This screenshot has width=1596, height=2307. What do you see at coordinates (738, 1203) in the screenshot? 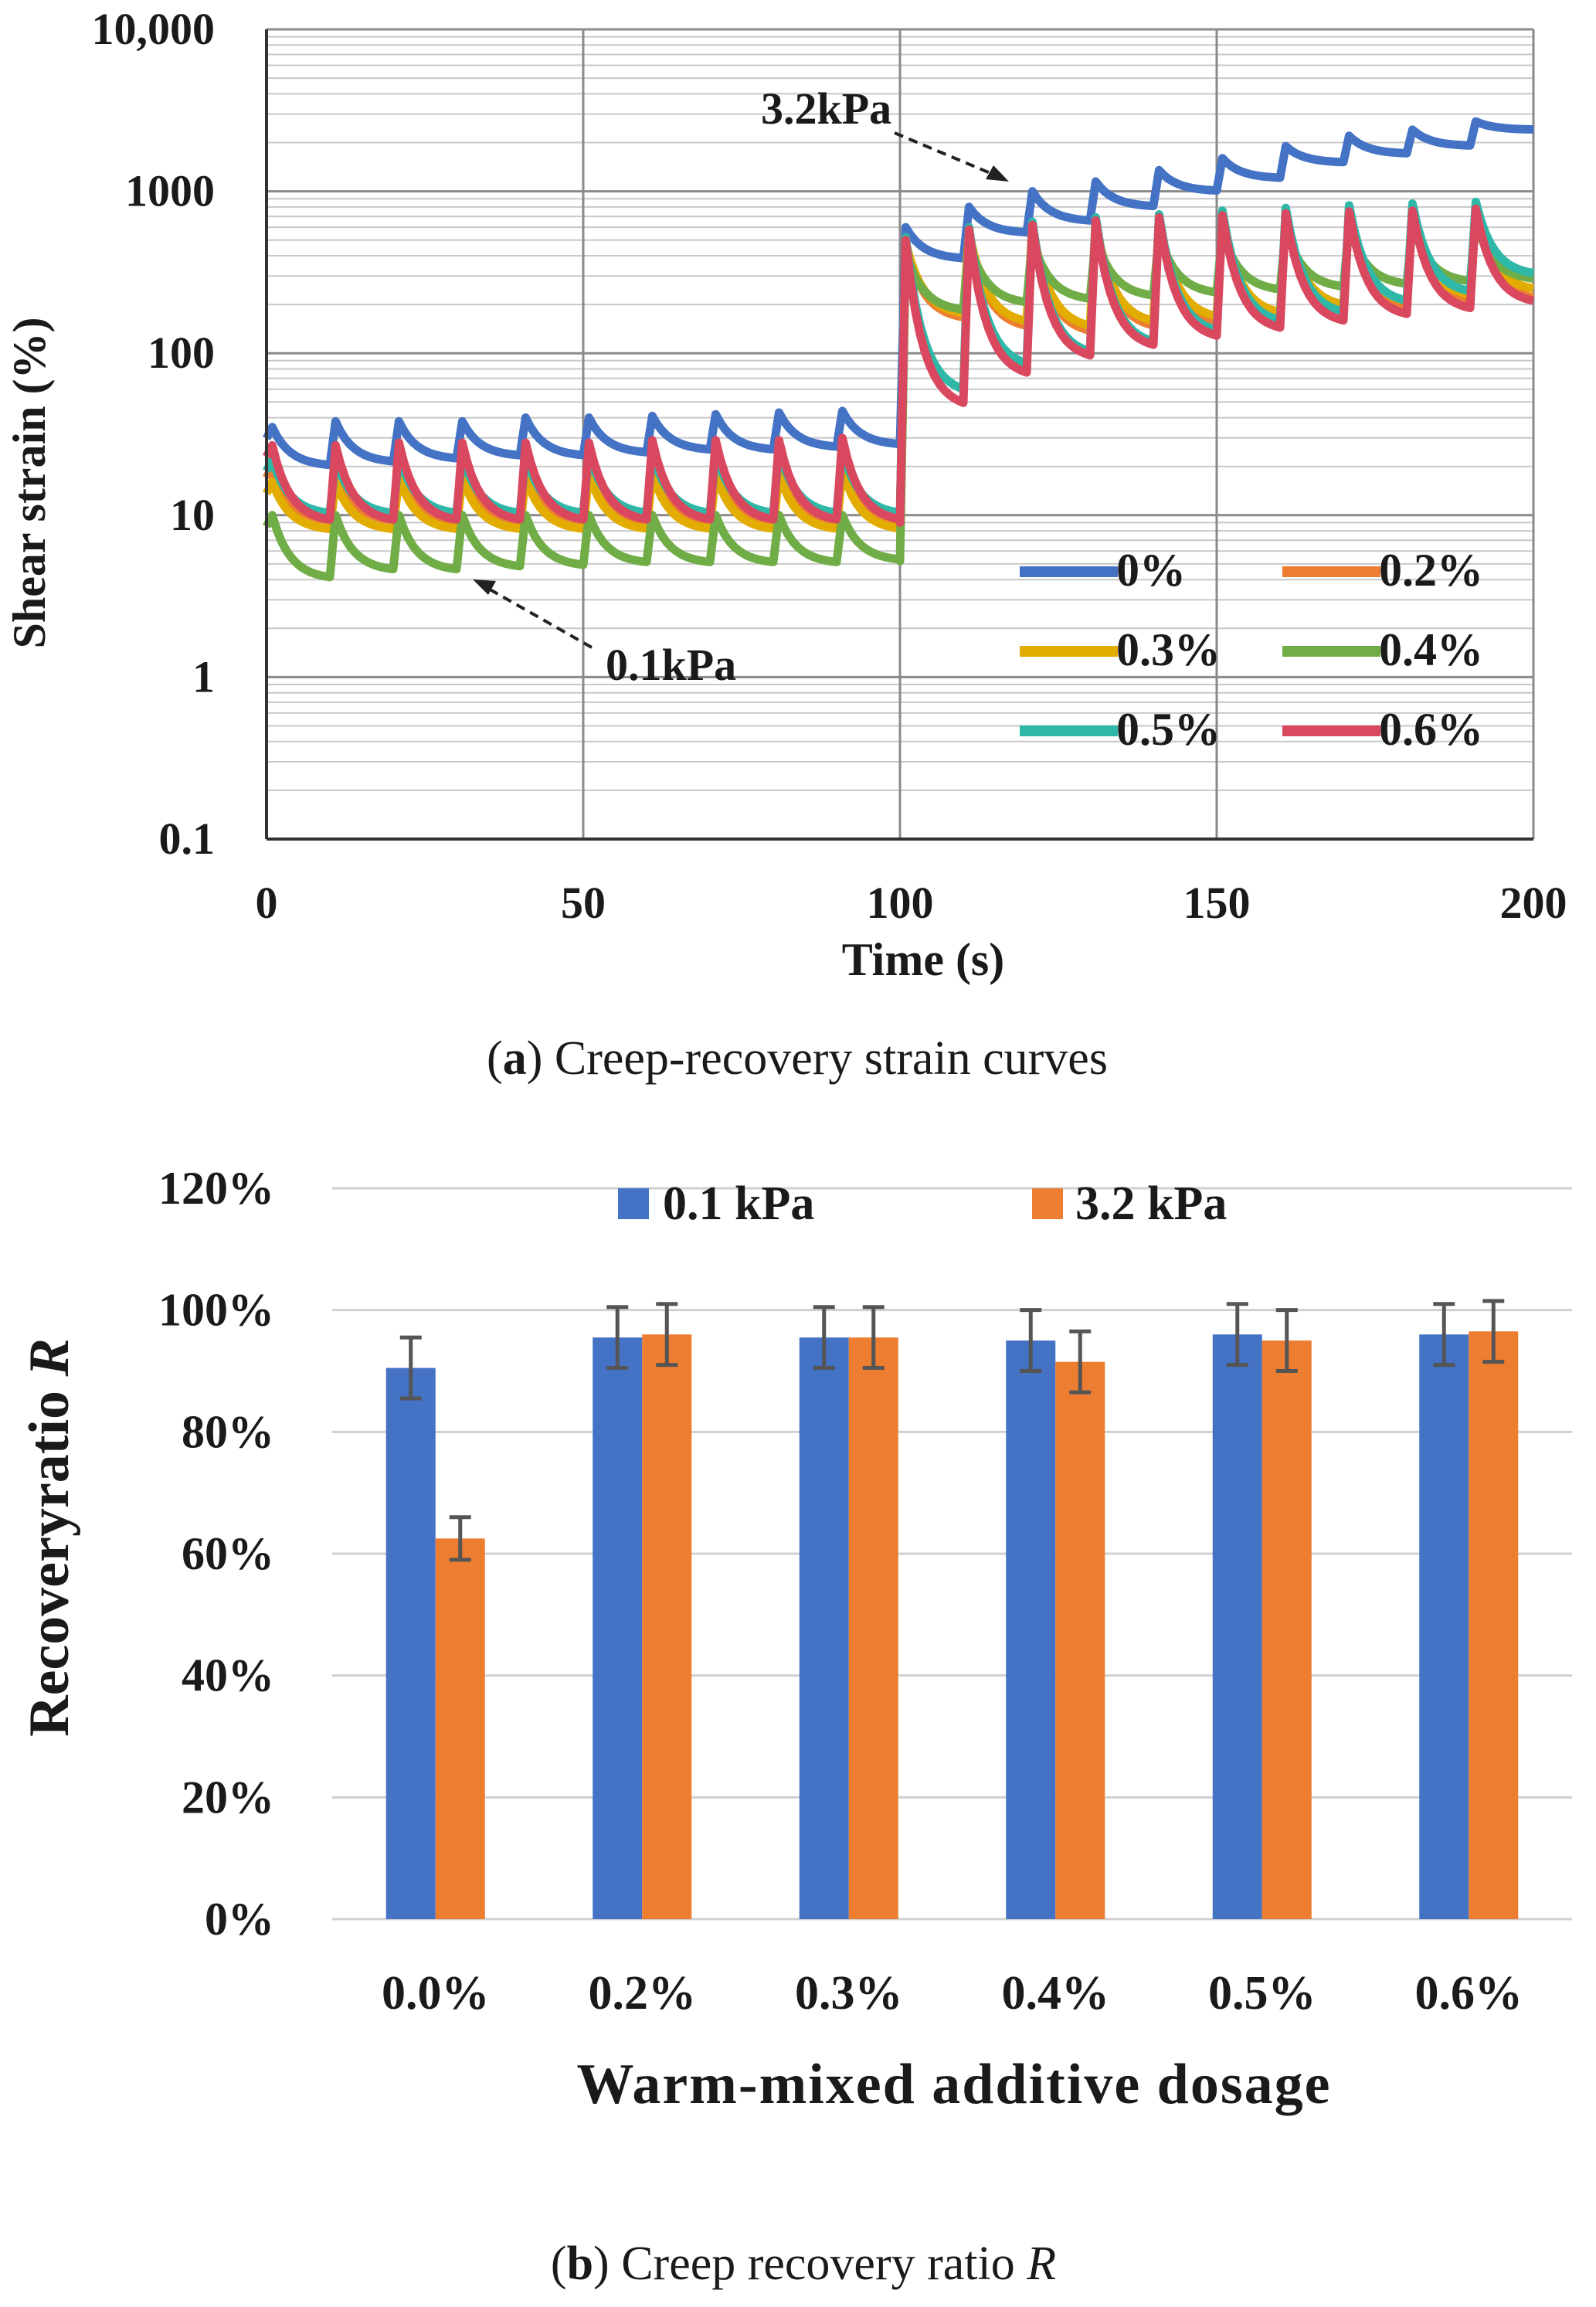
I see `legend-label-0-1kpa: 0.1 kPa` at bounding box center [738, 1203].